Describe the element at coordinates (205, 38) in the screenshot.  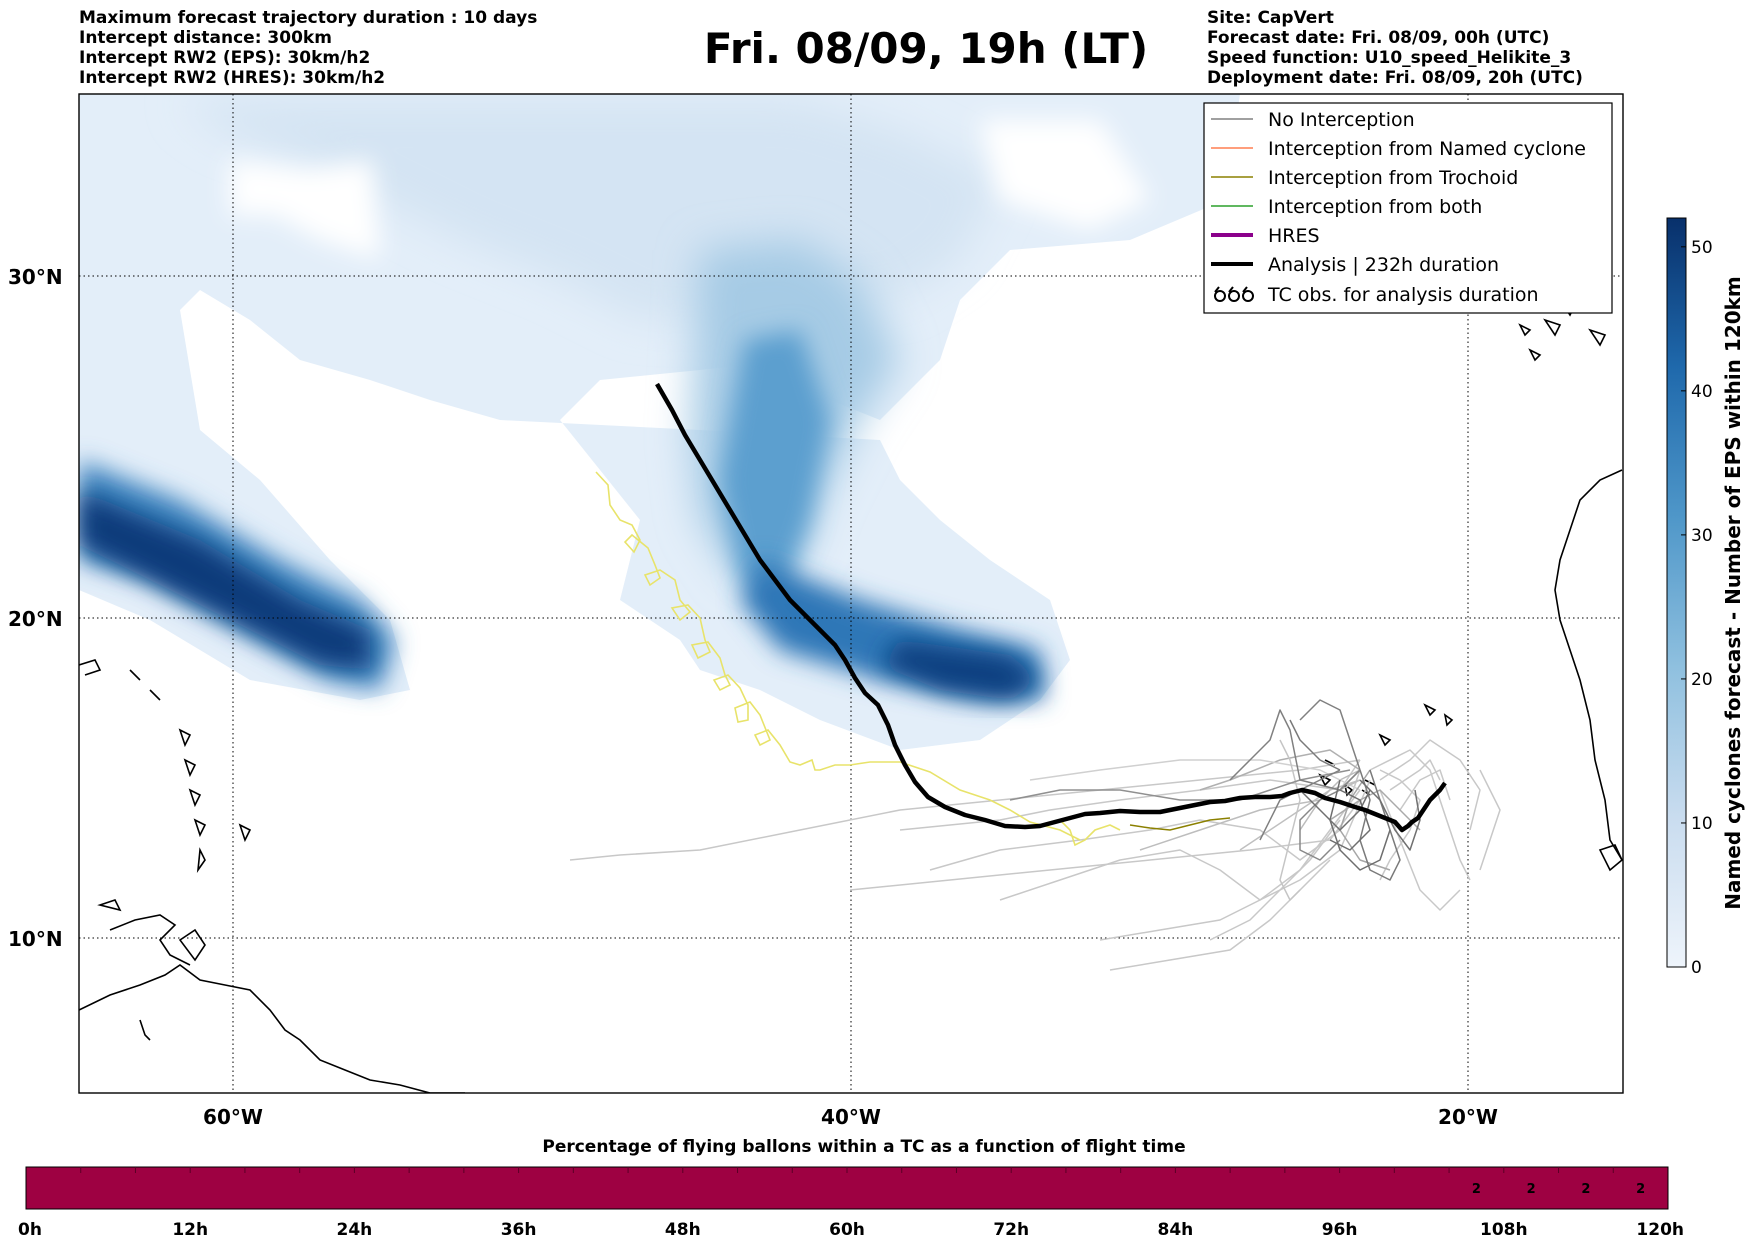
I see `header-left-line-2: Intercept distance: 300km` at that location.